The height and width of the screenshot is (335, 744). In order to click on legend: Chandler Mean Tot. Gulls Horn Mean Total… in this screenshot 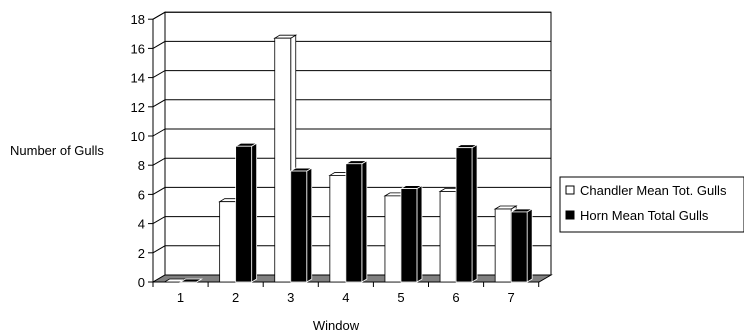, I will do `click(651, 204)`.